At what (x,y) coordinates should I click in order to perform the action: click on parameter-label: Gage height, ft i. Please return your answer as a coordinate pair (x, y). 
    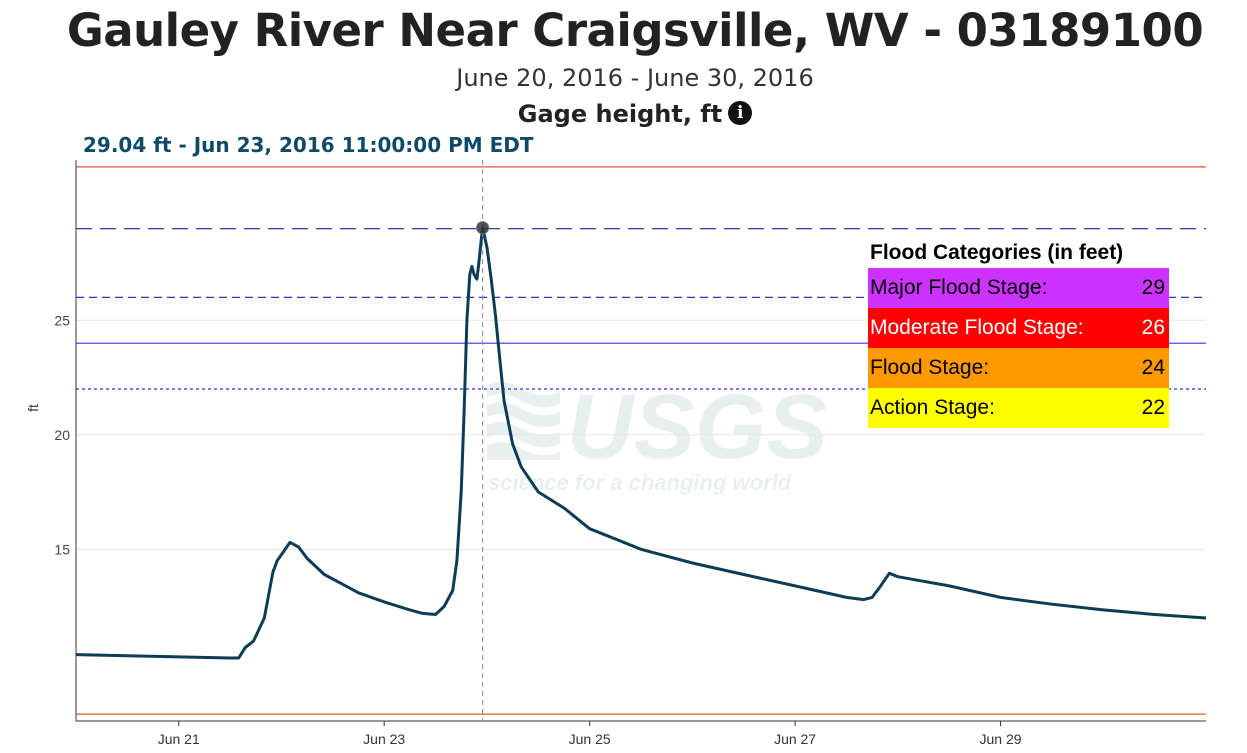
    Looking at the image, I should click on (623, 114).